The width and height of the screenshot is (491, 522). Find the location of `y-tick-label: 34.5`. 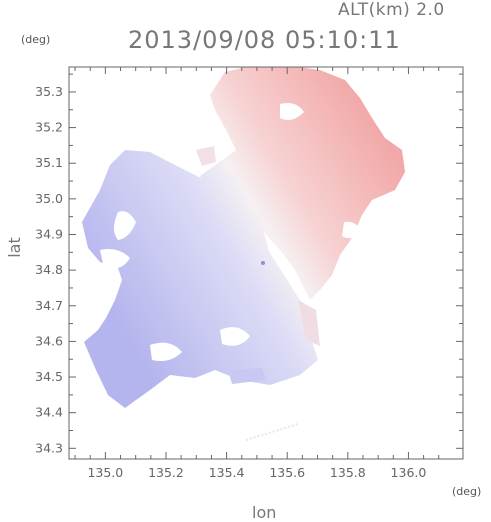

y-tick-label: 34.5 is located at coordinates (49, 376).